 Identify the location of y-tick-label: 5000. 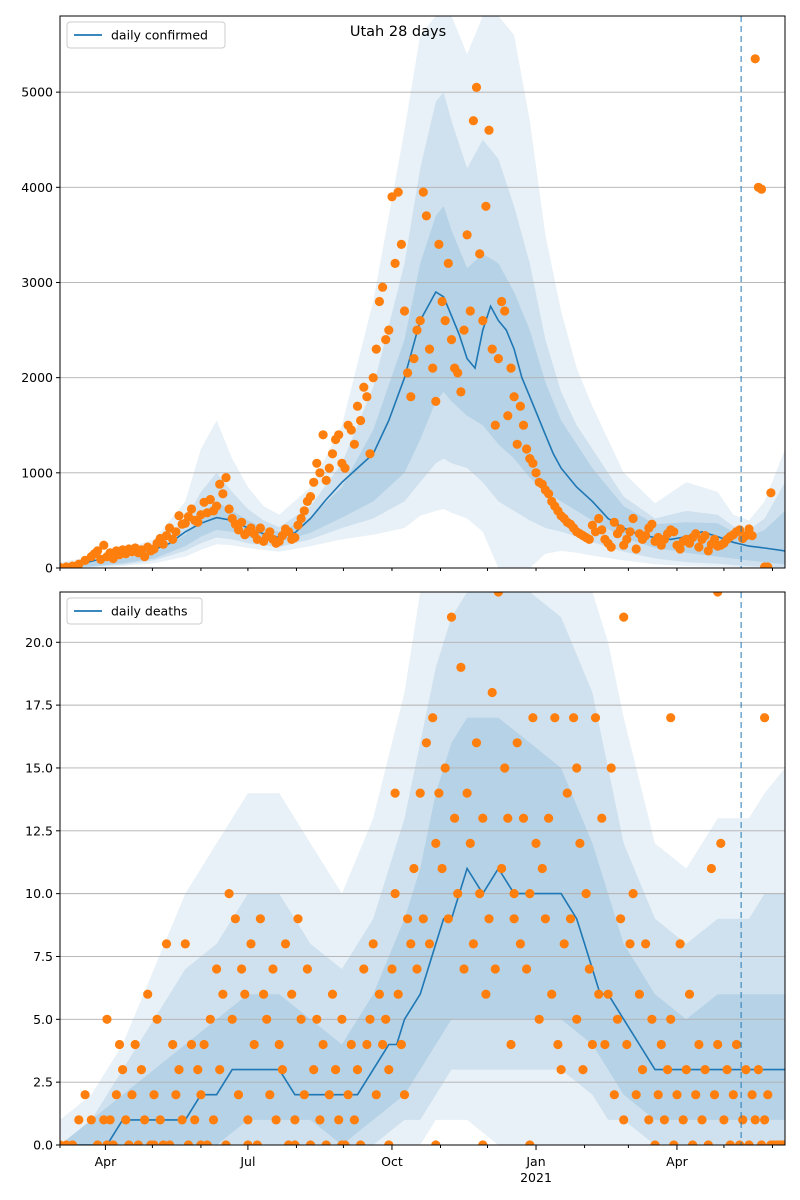
(37, 92).